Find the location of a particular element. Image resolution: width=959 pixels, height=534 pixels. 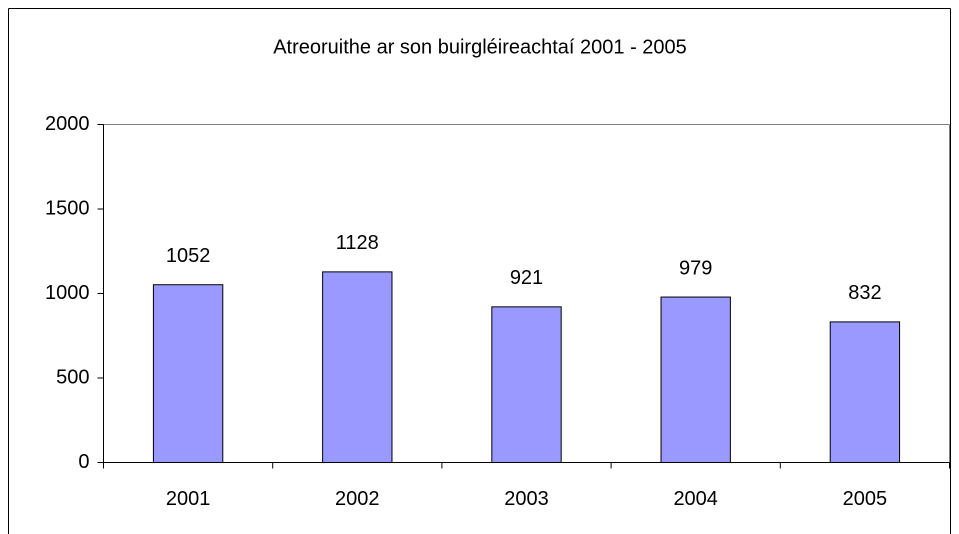

x-tick-label: 2001 is located at coordinates (188, 499).